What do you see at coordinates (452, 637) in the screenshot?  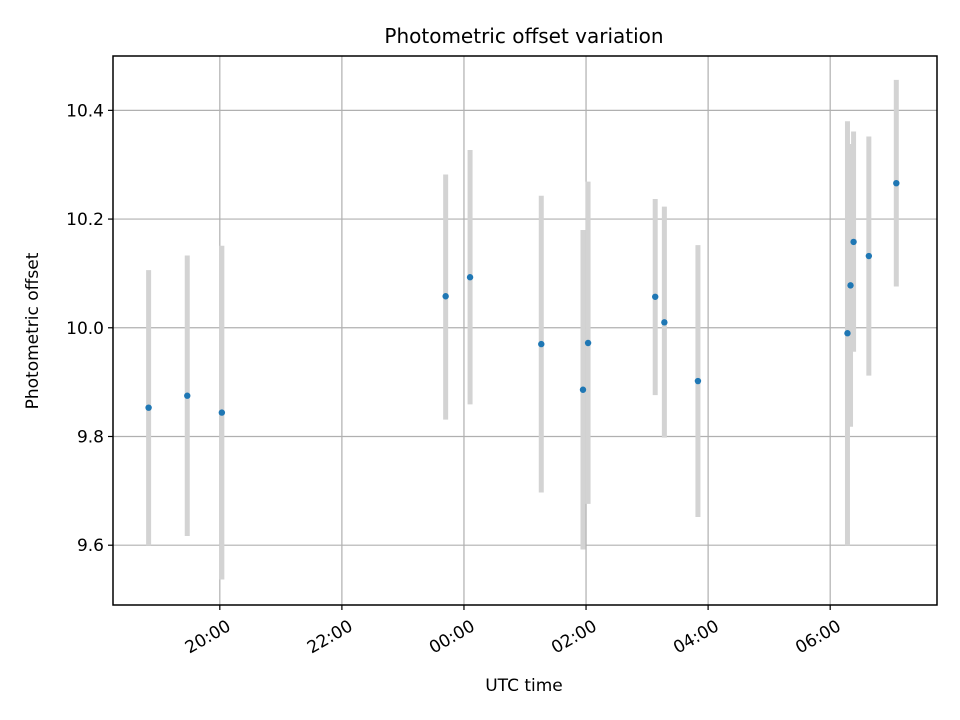 I see `x-tick-label: 00:00` at bounding box center [452, 637].